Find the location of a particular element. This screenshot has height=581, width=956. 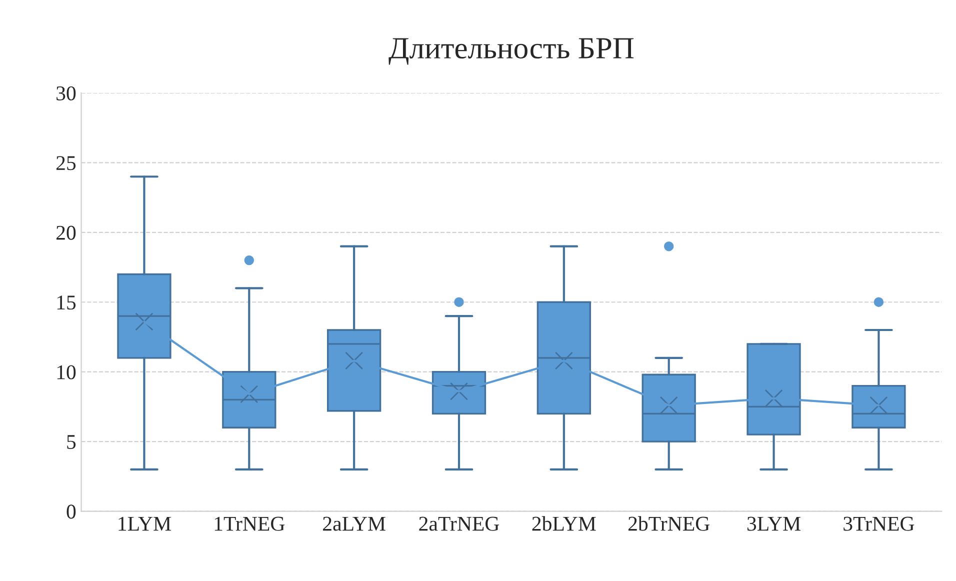

x-tick-label: 3TrNEG is located at coordinates (879, 523).